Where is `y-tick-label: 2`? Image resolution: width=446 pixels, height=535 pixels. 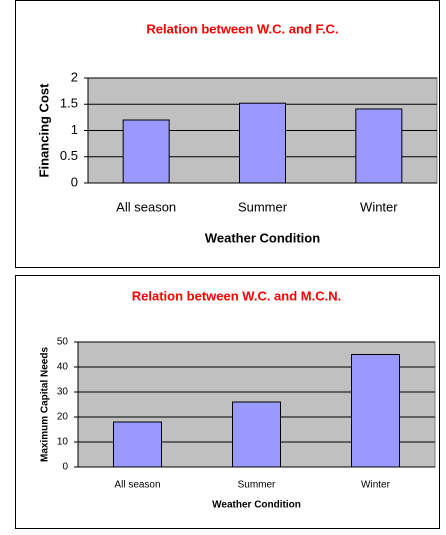
y-tick-label: 2 is located at coordinates (74, 76).